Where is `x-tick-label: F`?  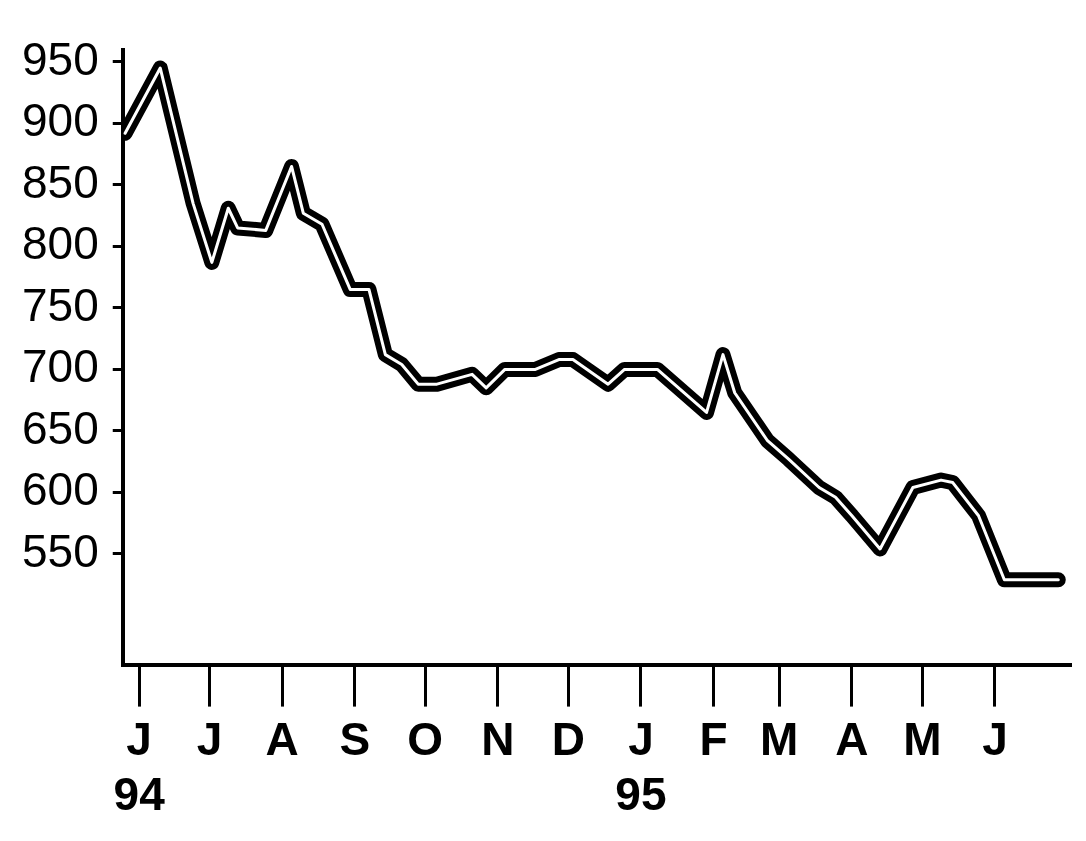
x-tick-label: F is located at coordinates (713, 738).